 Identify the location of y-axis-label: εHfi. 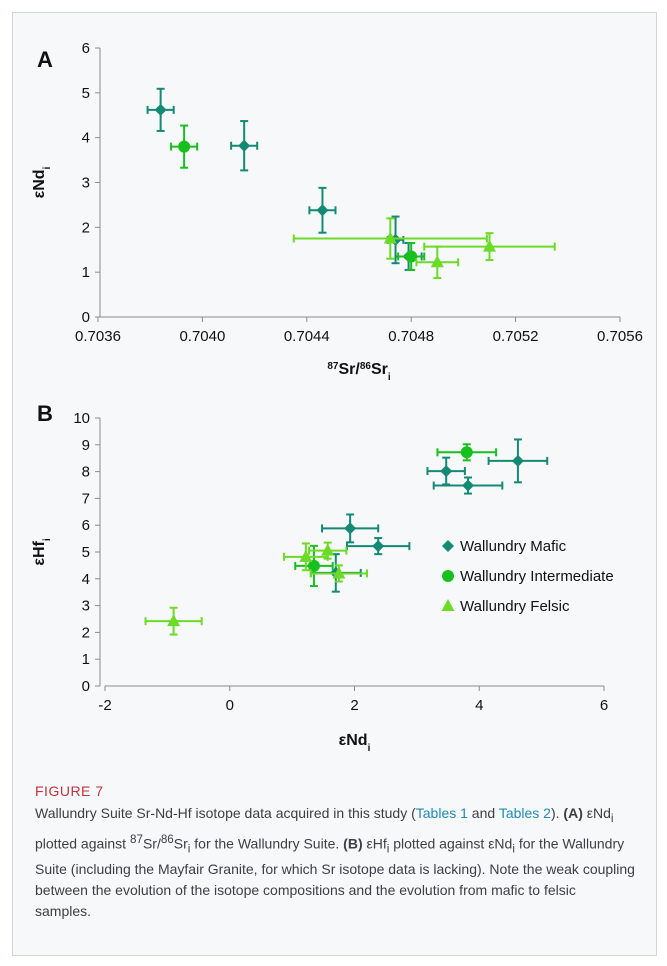
(42, 551).